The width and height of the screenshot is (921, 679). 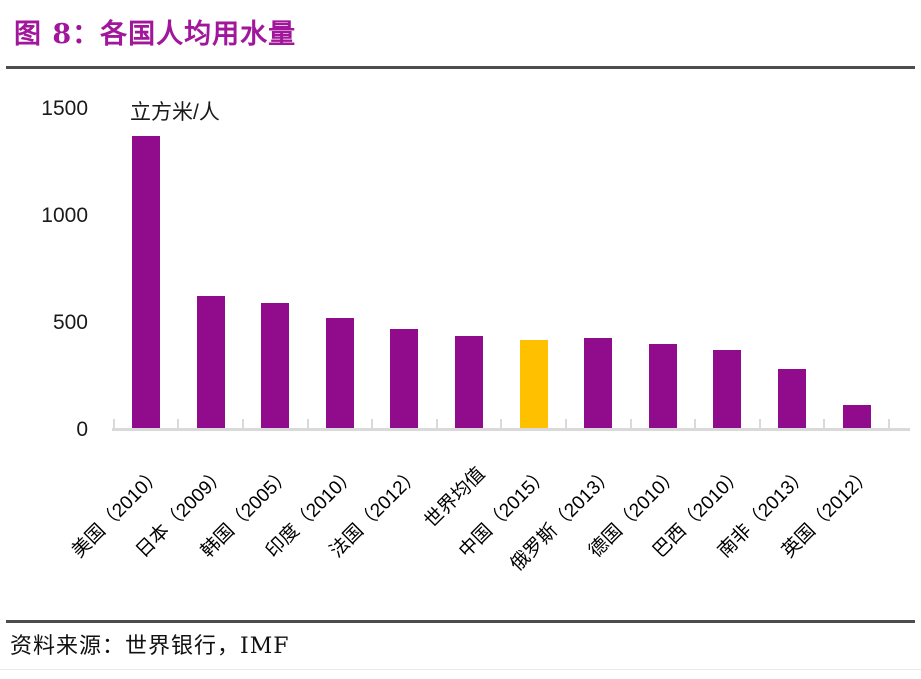 What do you see at coordinates (64, 108) in the screenshot?
I see `y-axis-tick-label: 1500` at bounding box center [64, 108].